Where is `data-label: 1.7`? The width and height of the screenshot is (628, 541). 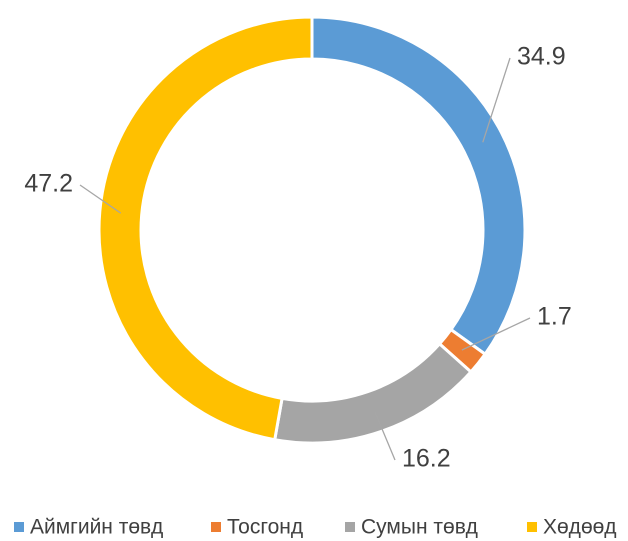 data-label: 1.7 is located at coordinates (554, 317).